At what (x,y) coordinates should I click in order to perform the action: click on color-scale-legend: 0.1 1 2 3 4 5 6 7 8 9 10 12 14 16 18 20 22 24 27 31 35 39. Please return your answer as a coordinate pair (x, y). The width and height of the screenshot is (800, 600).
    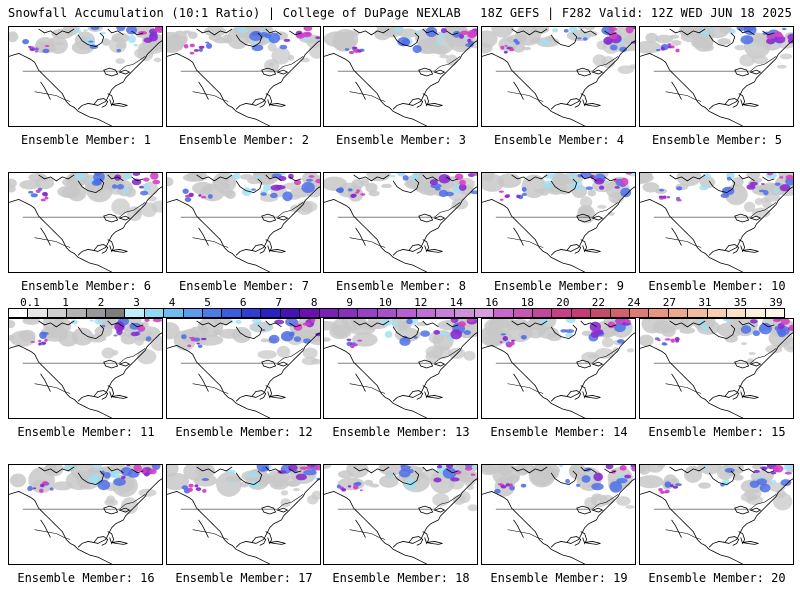
    Looking at the image, I should click on (396, 308).